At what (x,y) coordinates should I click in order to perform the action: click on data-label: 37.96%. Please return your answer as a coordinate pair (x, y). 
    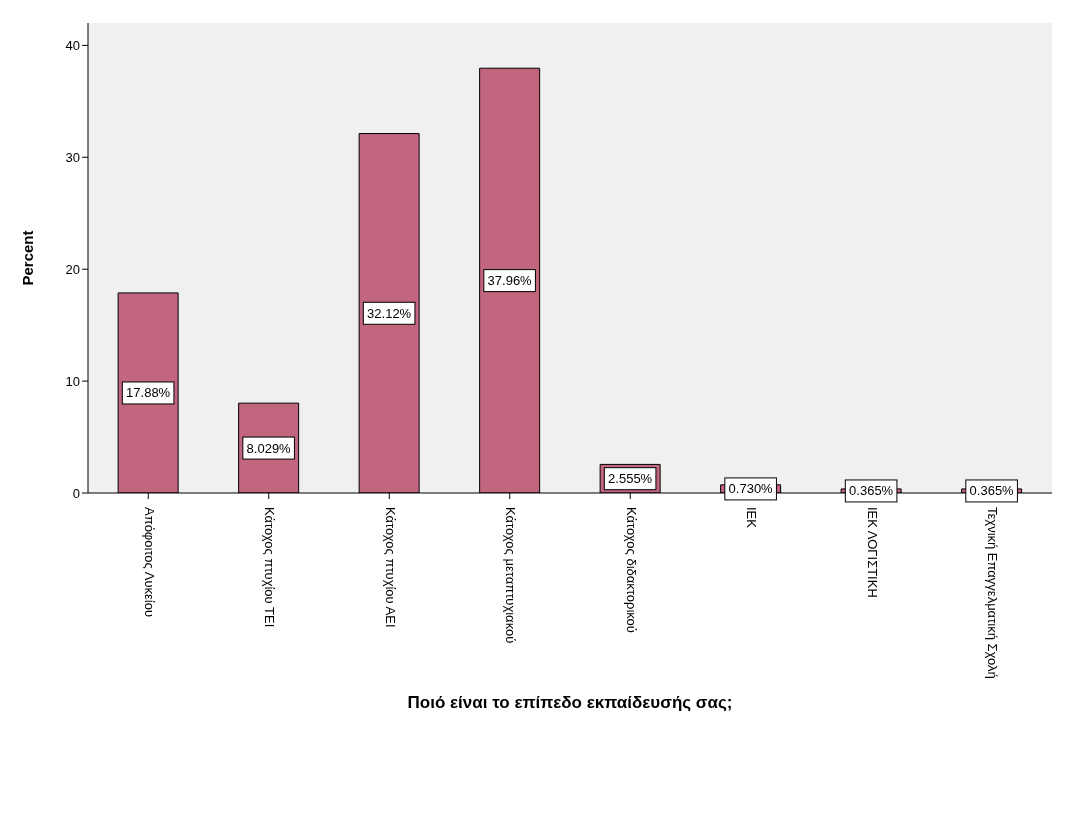
    Looking at the image, I should click on (510, 281).